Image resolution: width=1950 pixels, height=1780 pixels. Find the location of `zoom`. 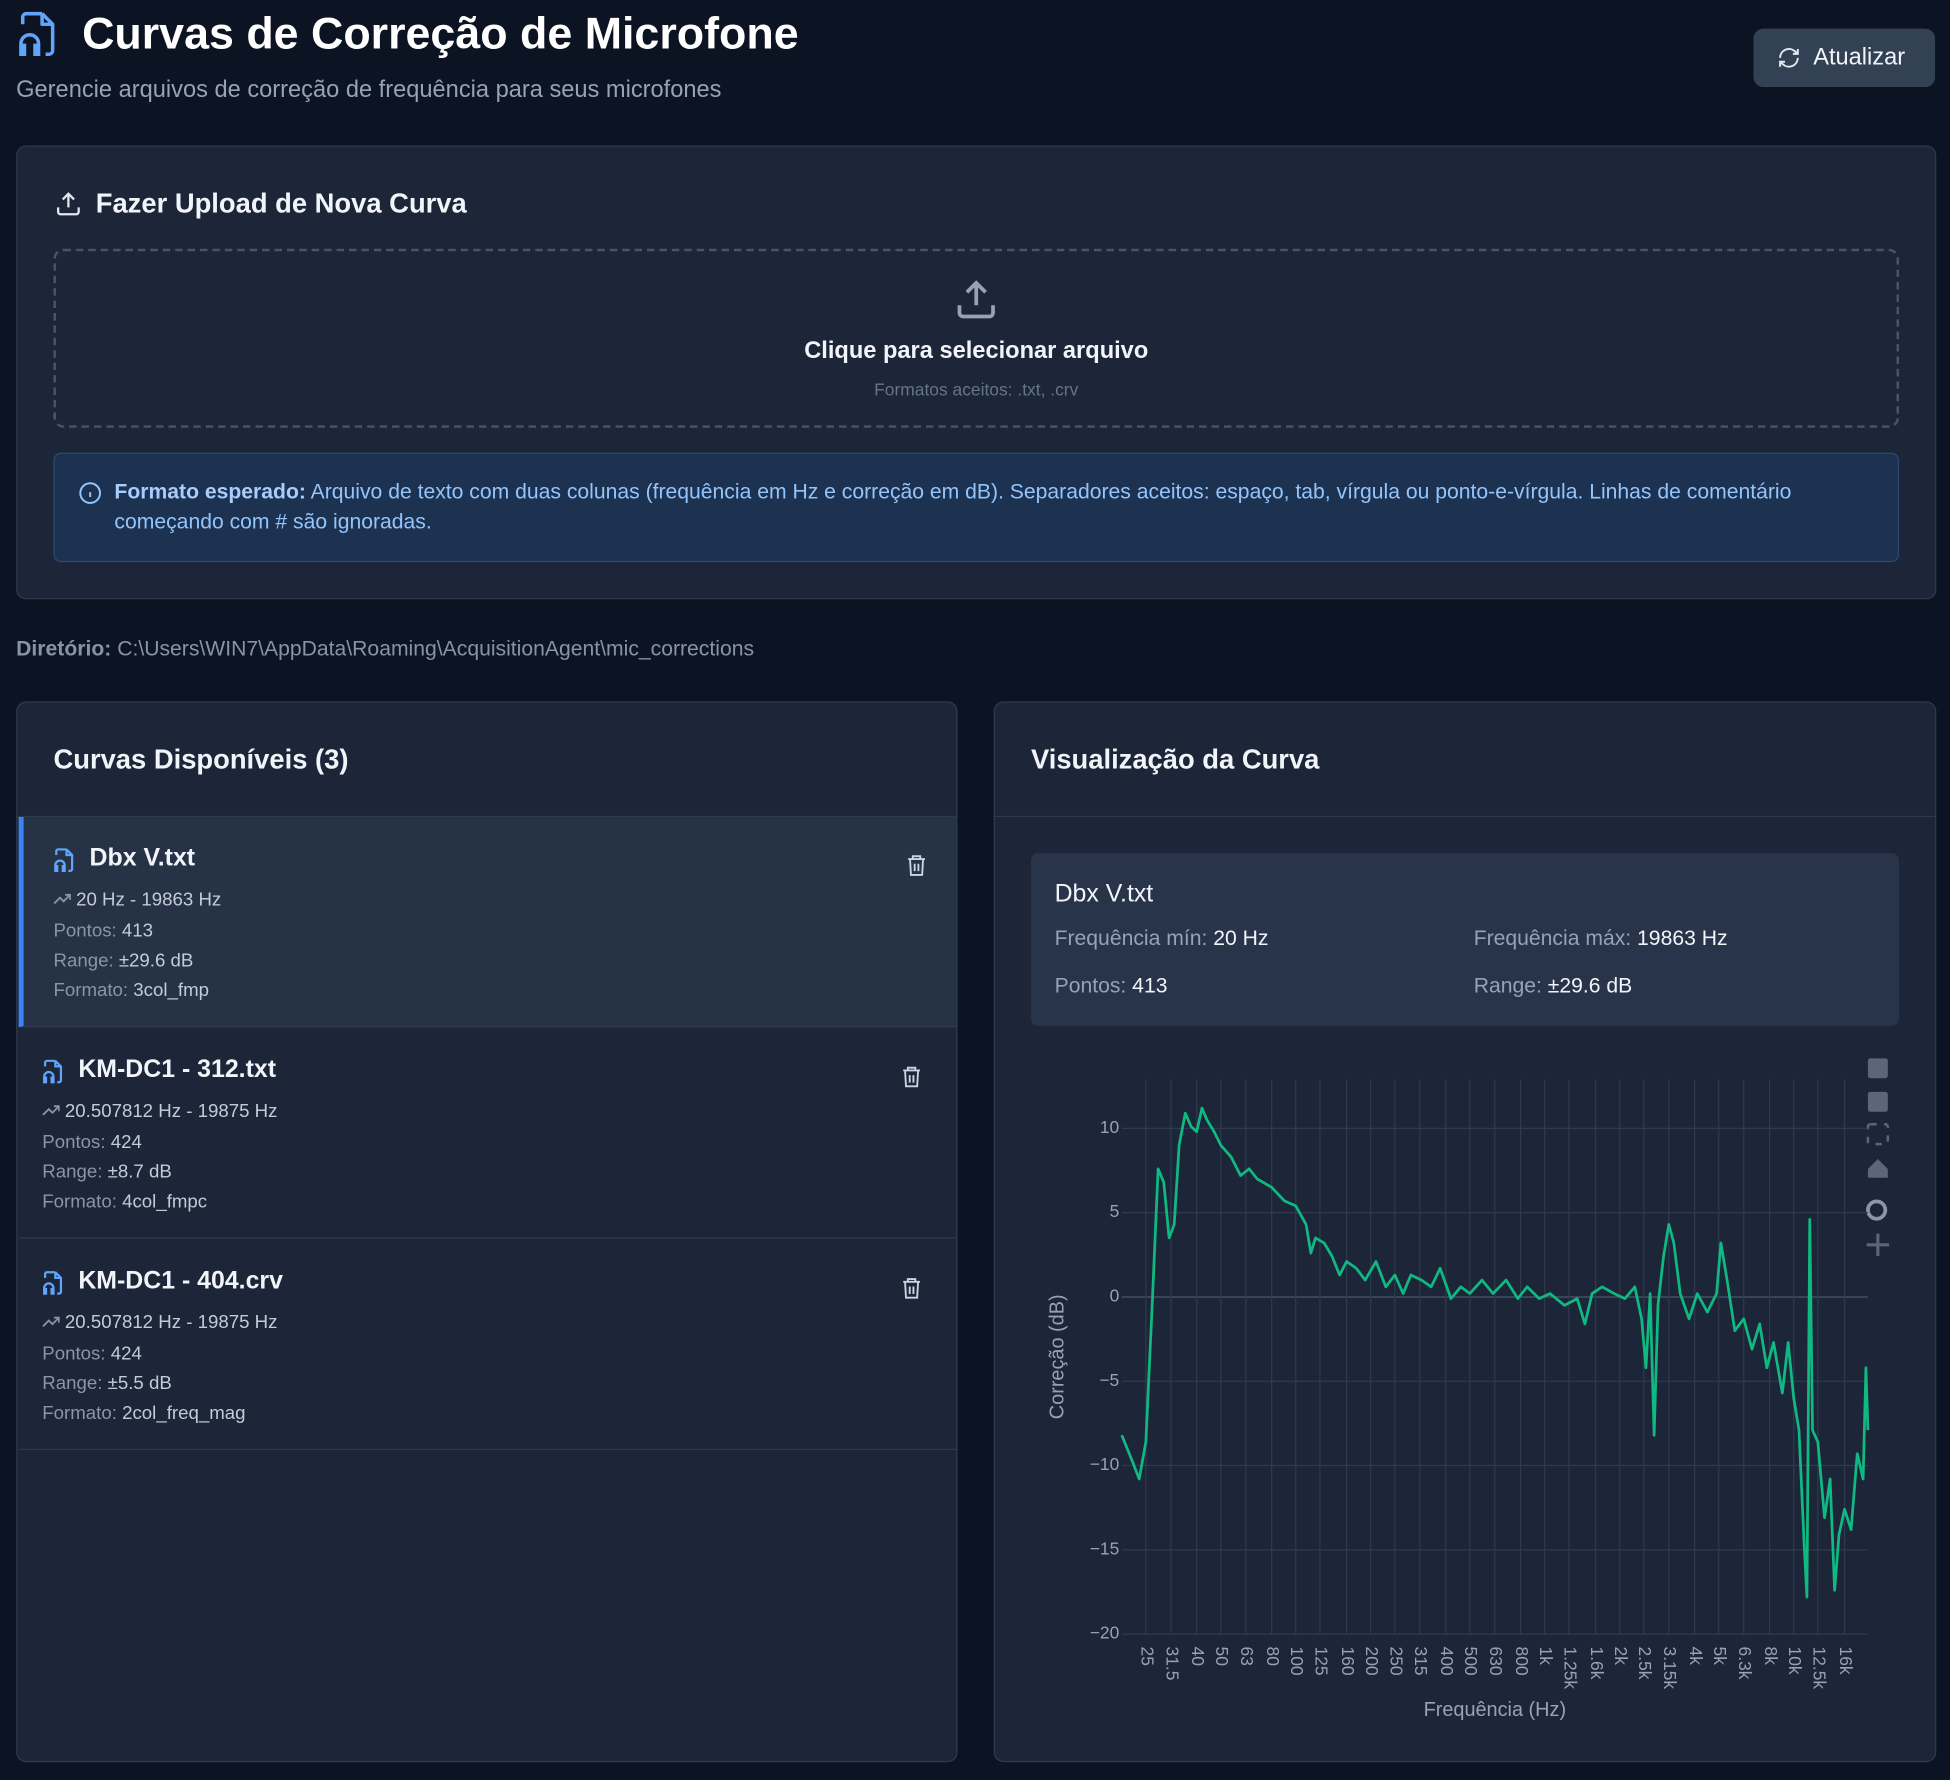

zoom is located at coordinates (1877, 1210).